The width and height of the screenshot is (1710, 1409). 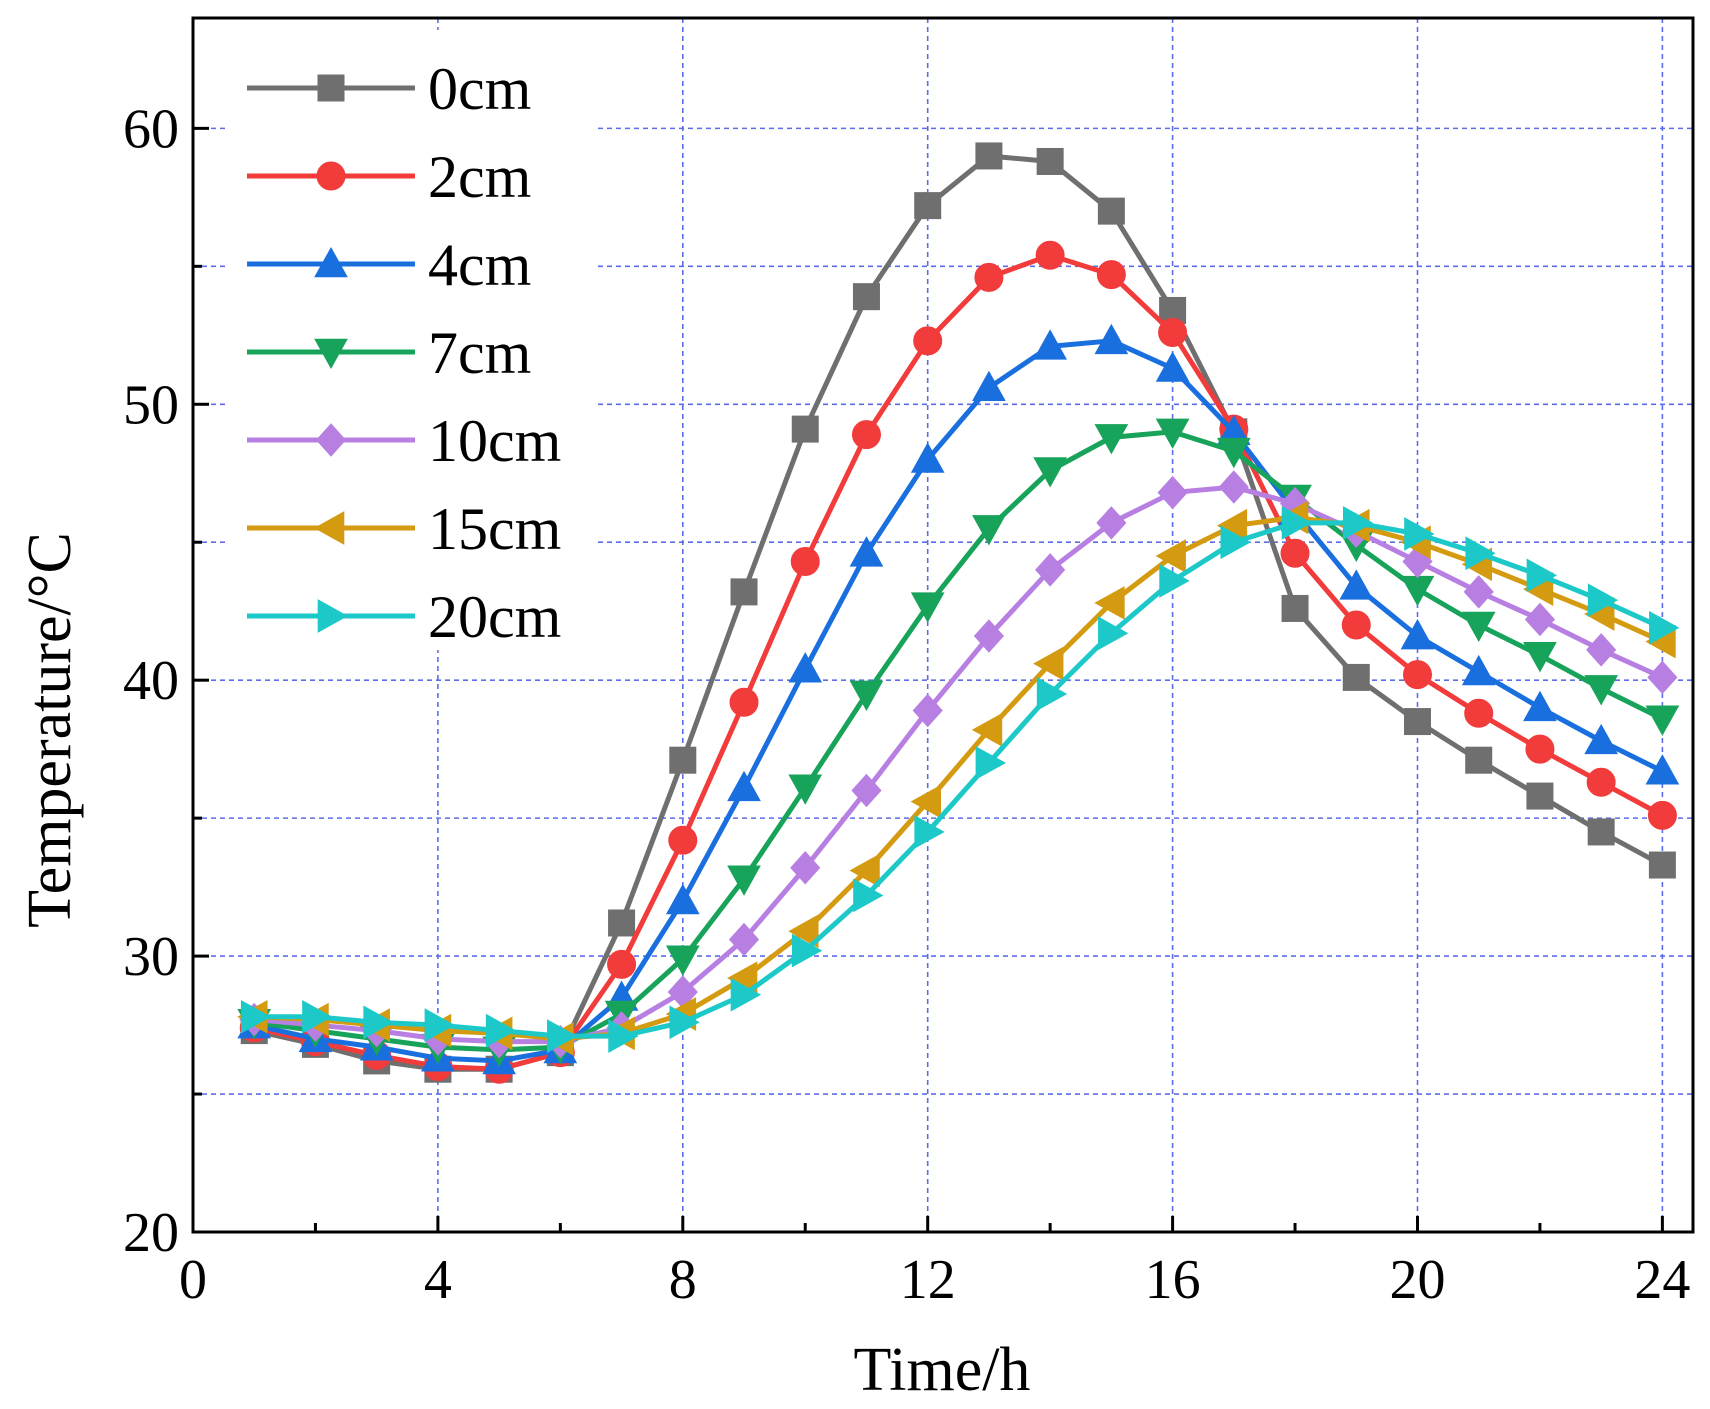 What do you see at coordinates (151, 129) in the screenshot?
I see `y-tick-label: 60` at bounding box center [151, 129].